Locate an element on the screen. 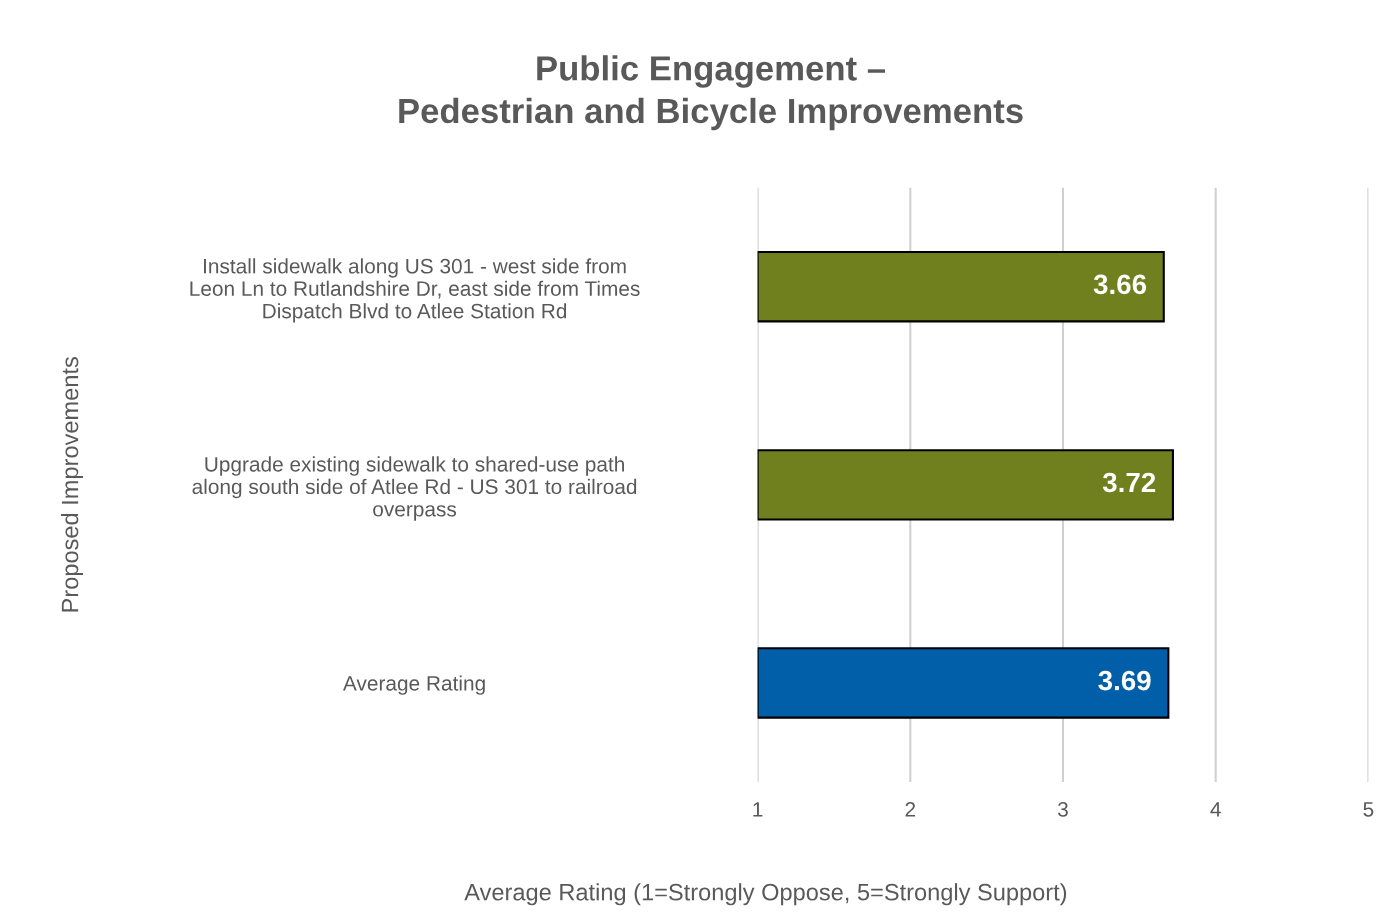  data-label: 3.66 is located at coordinates (1120, 284).